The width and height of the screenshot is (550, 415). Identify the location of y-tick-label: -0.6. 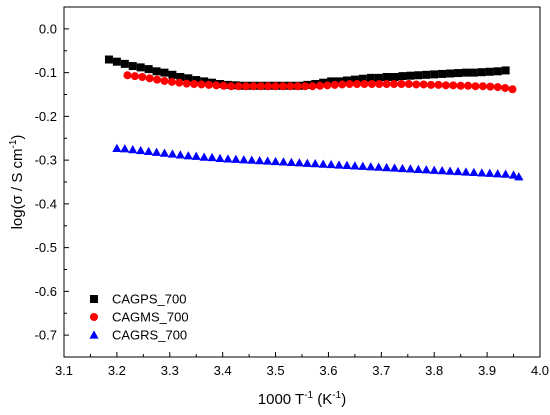
(46, 291).